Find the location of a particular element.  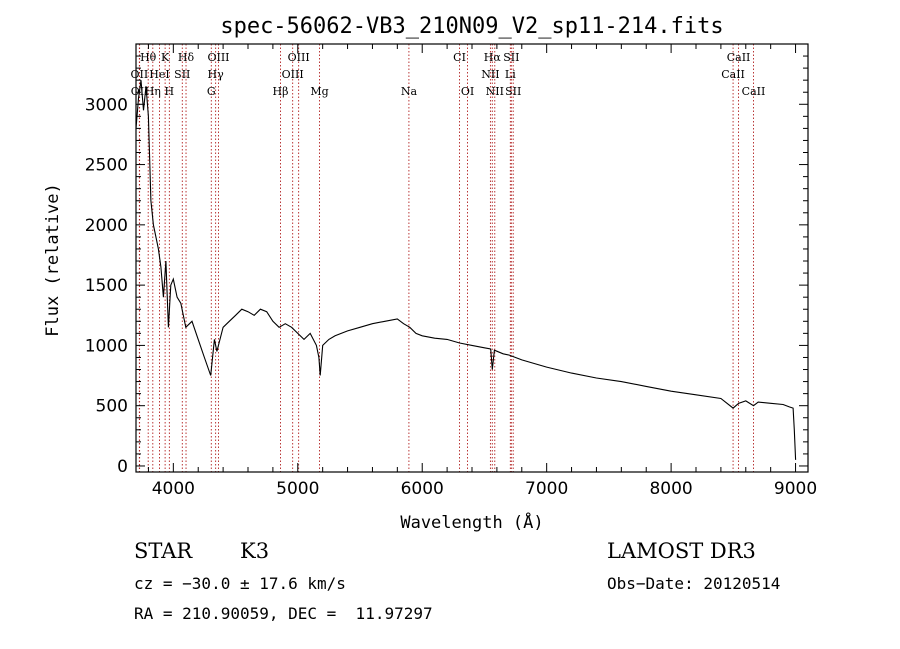

line-label: CI is located at coordinates (459, 57).